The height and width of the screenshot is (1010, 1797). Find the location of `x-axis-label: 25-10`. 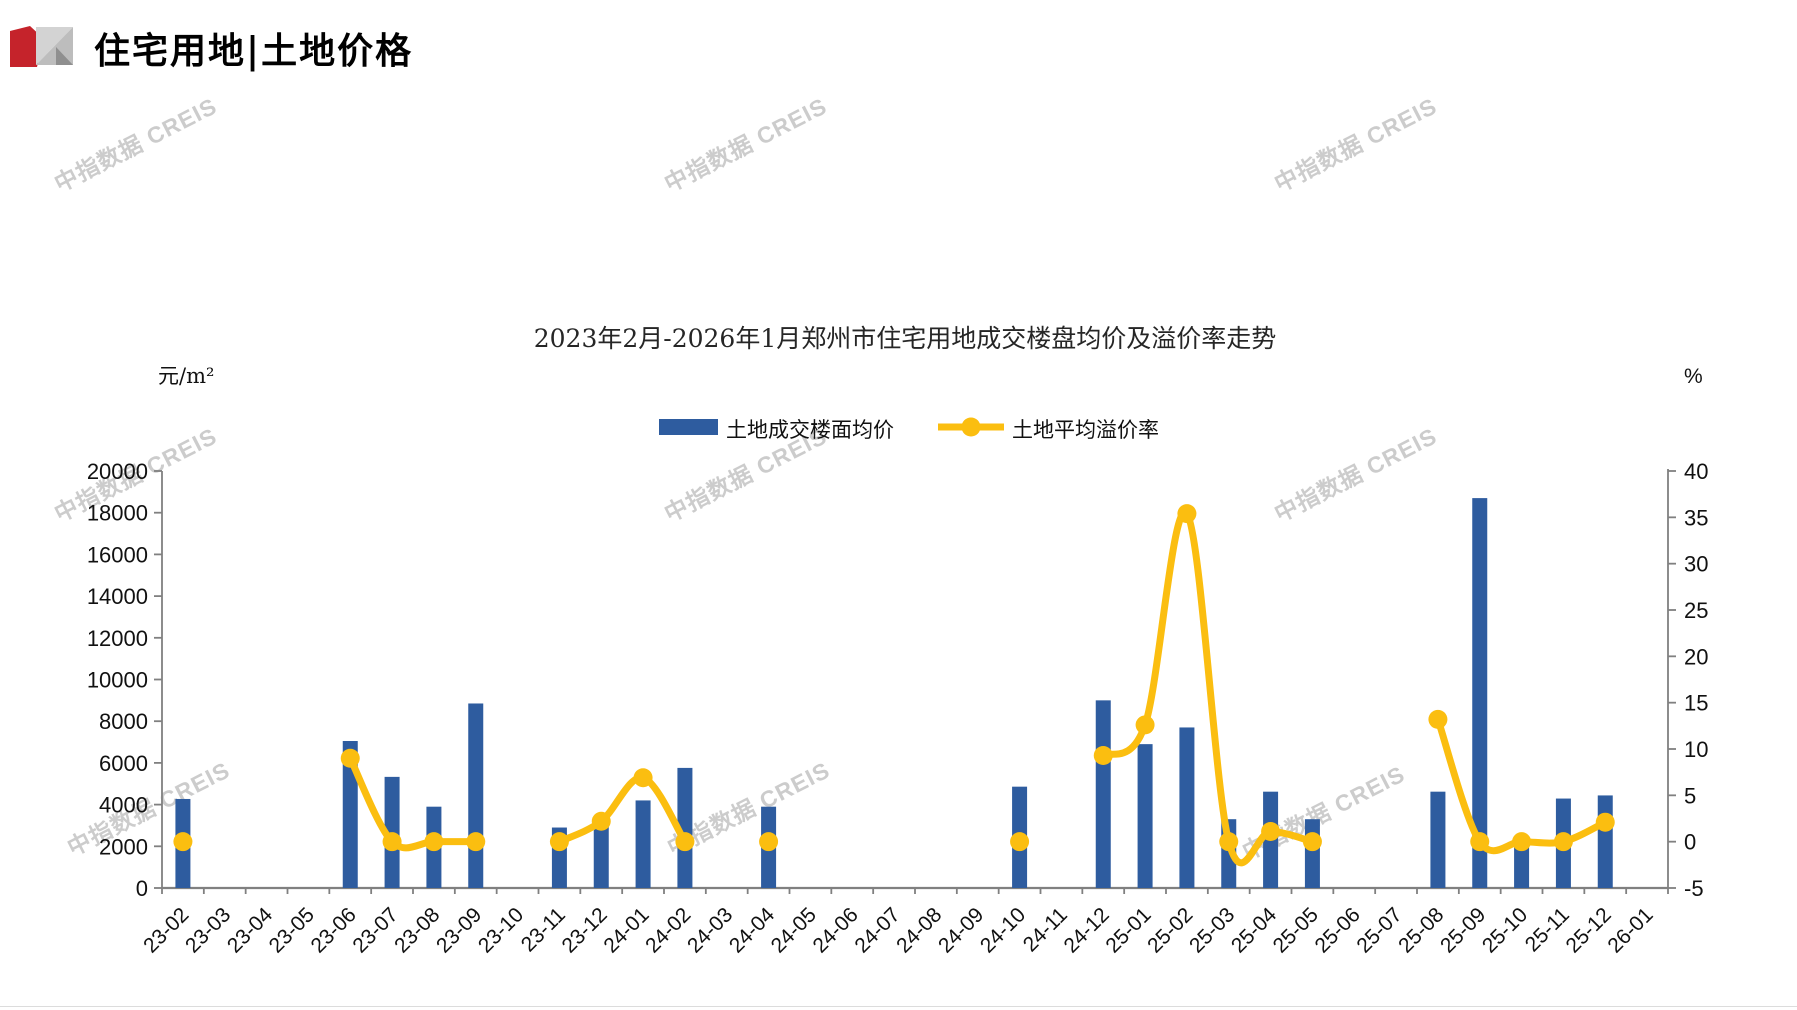

x-axis-label: 25-10 is located at coordinates (1505, 930).